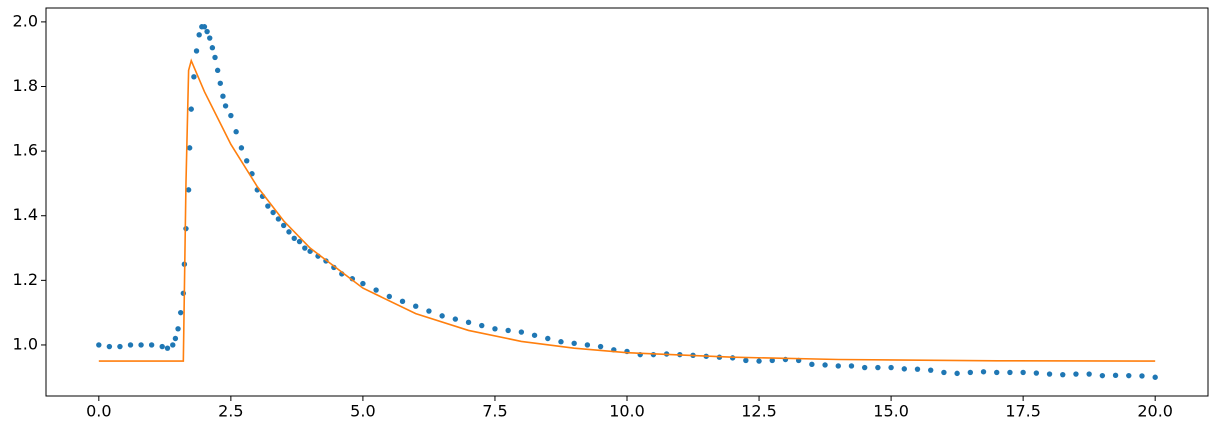 This screenshot has height=433, width=1223. I want to click on y-tick-label: 2.0, so click(25, 20).